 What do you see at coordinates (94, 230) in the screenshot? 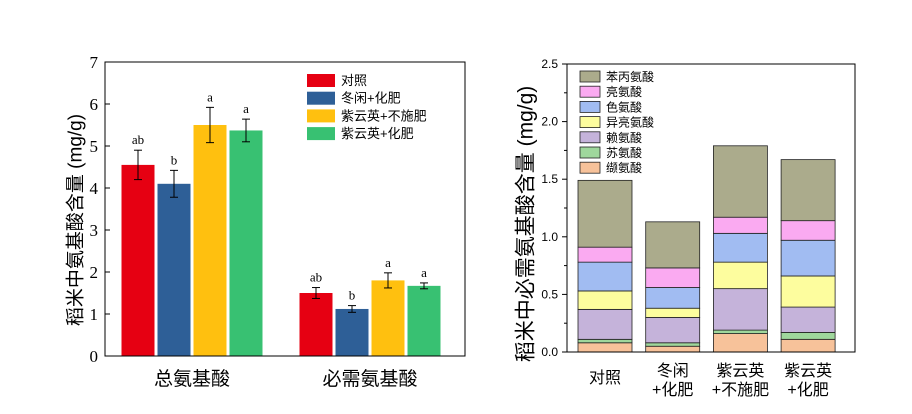
I see `y-tick-label: 3` at bounding box center [94, 230].